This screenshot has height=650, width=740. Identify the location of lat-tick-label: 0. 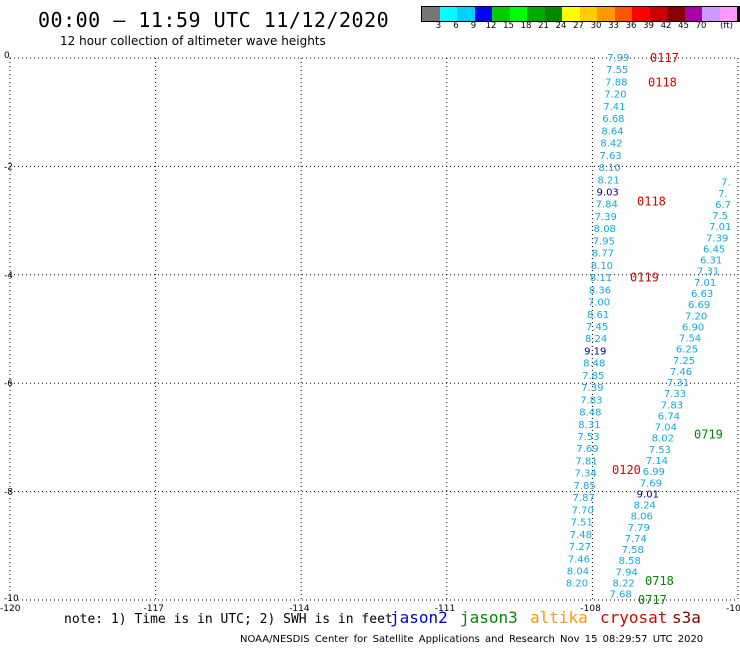
(7, 56).